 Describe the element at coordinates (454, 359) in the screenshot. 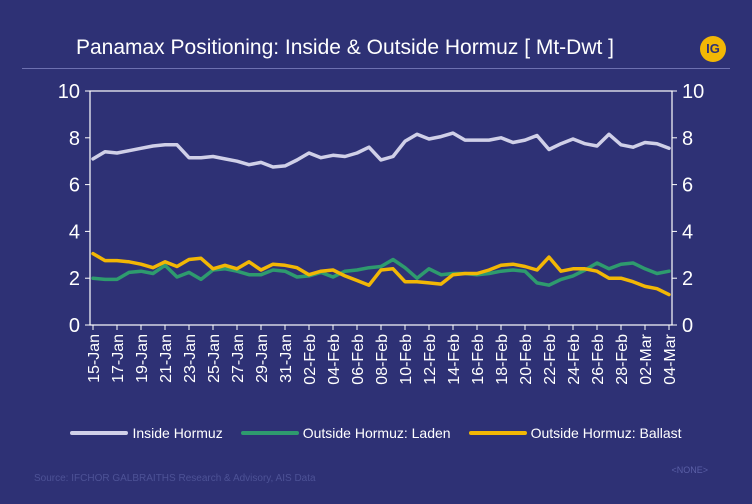

I see `x-tick-label: 14-Feb` at that location.